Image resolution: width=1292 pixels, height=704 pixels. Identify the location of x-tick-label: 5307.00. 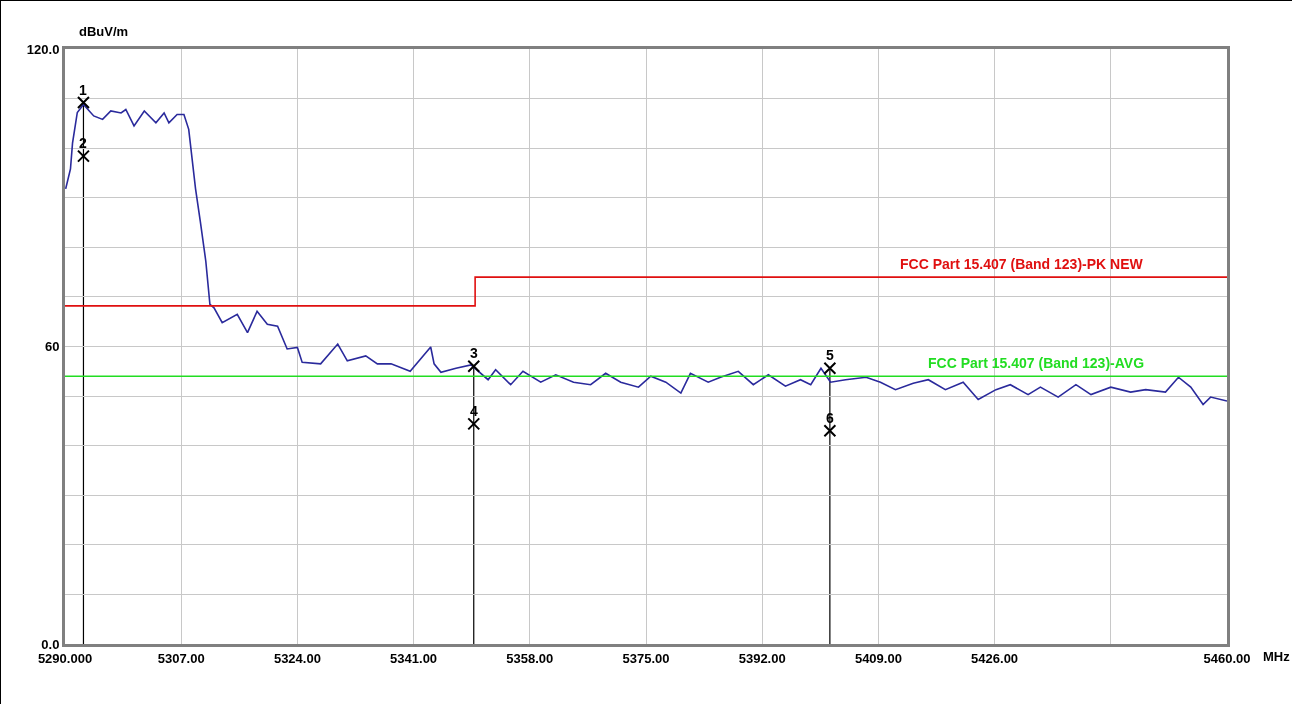
(181, 658).